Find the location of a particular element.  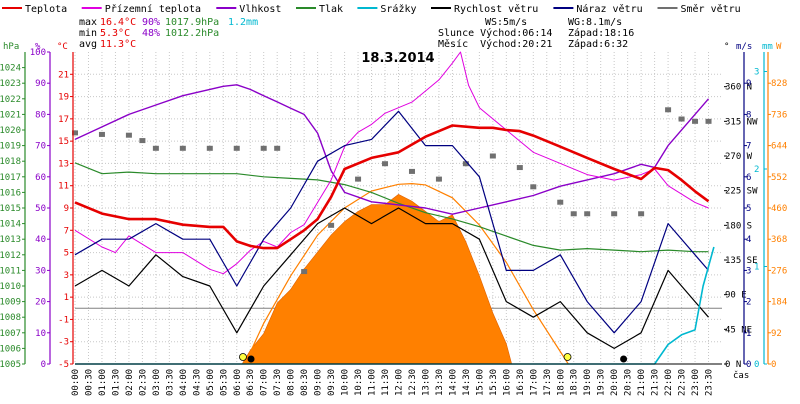

axis-label-ms: m/s is located at coordinates (744, 47).